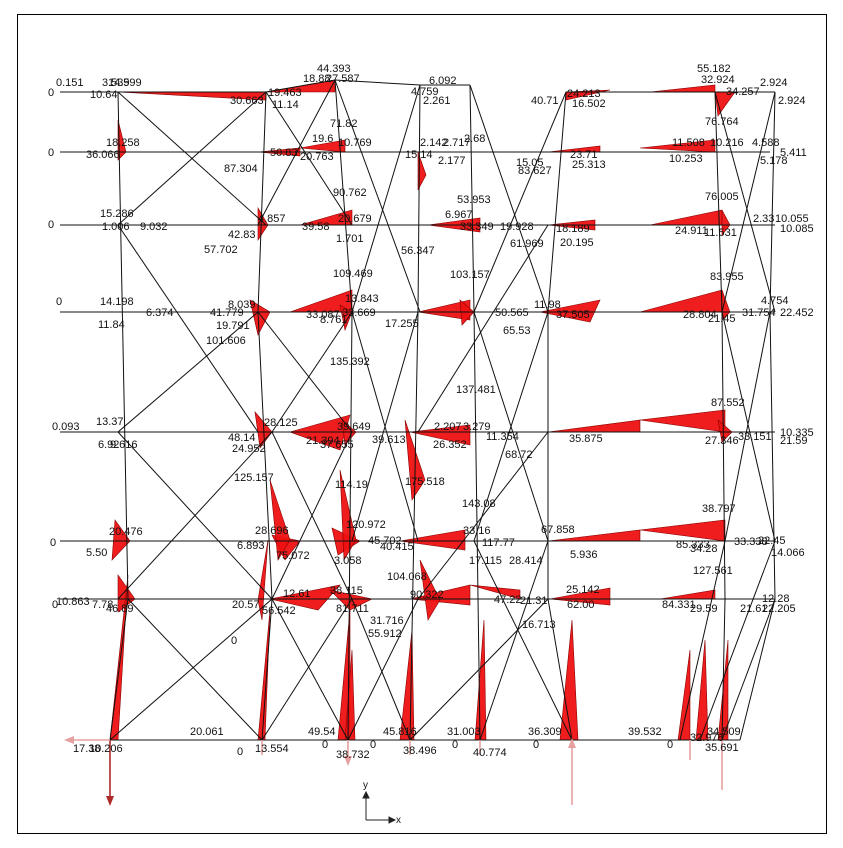 The height and width of the screenshot is (848, 843). Describe the element at coordinates (793, 153) in the screenshot. I see `moment-value-label: 5.411` at that location.